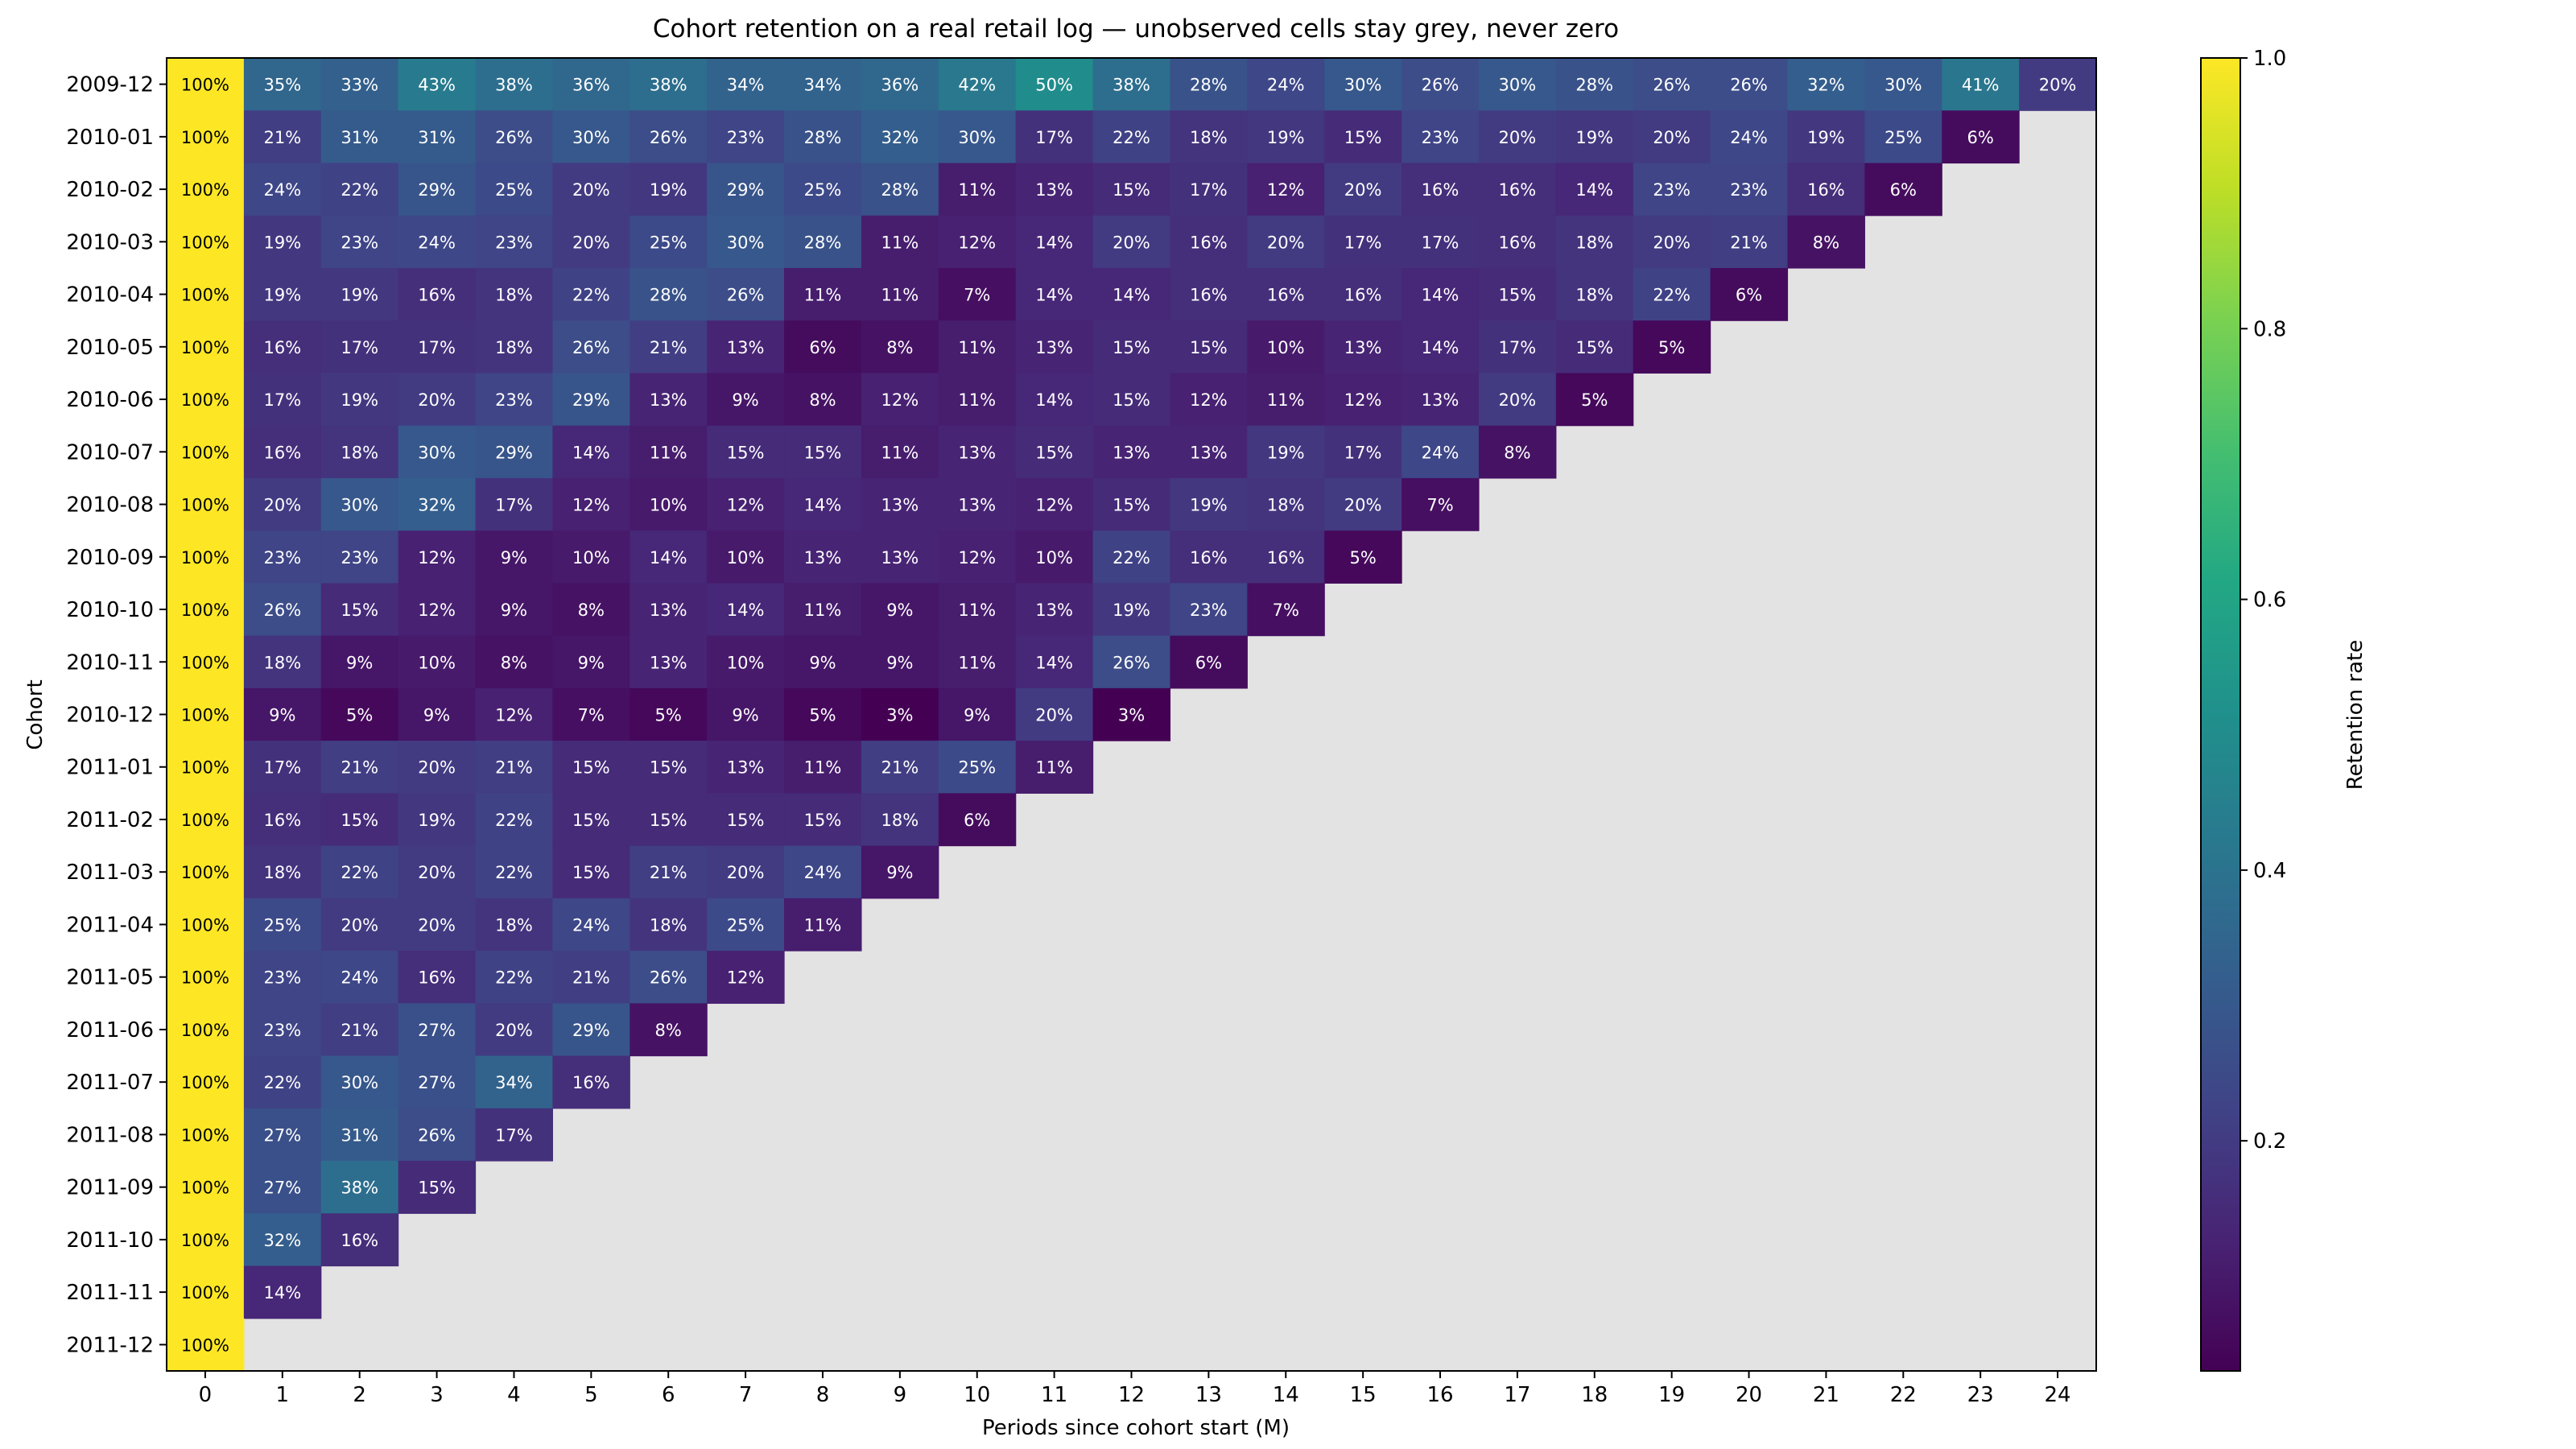  What do you see at coordinates (359, 1395) in the screenshot?
I see `x-tick-label: 2` at bounding box center [359, 1395].